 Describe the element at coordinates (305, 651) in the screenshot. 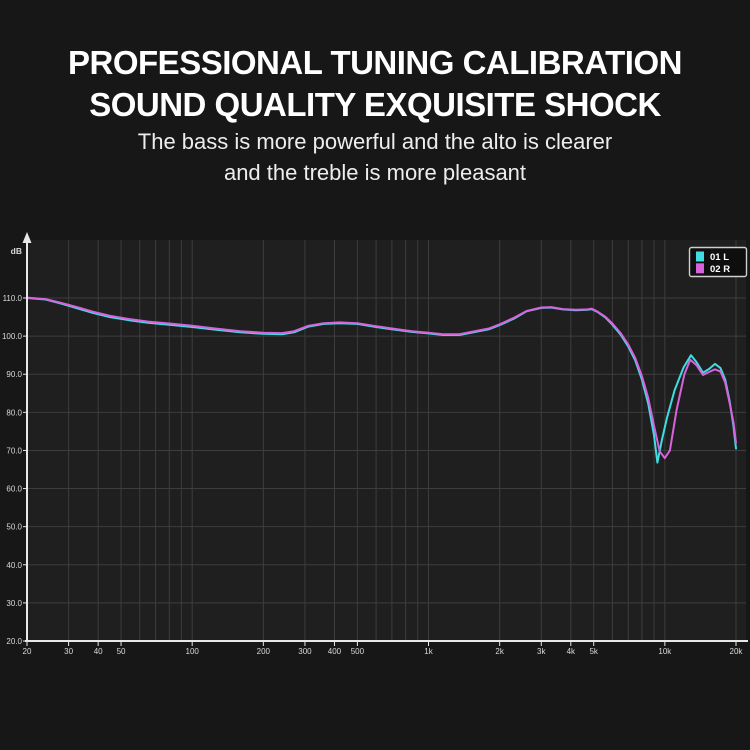

I see `x-tick-label: 300` at that location.